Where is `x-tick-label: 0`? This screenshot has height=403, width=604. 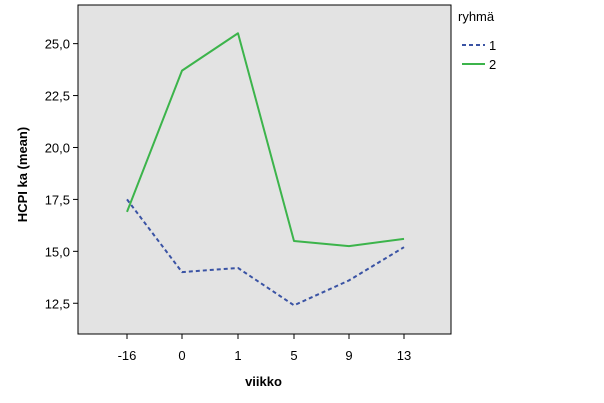
x-tick-label: 0 is located at coordinates (181, 355).